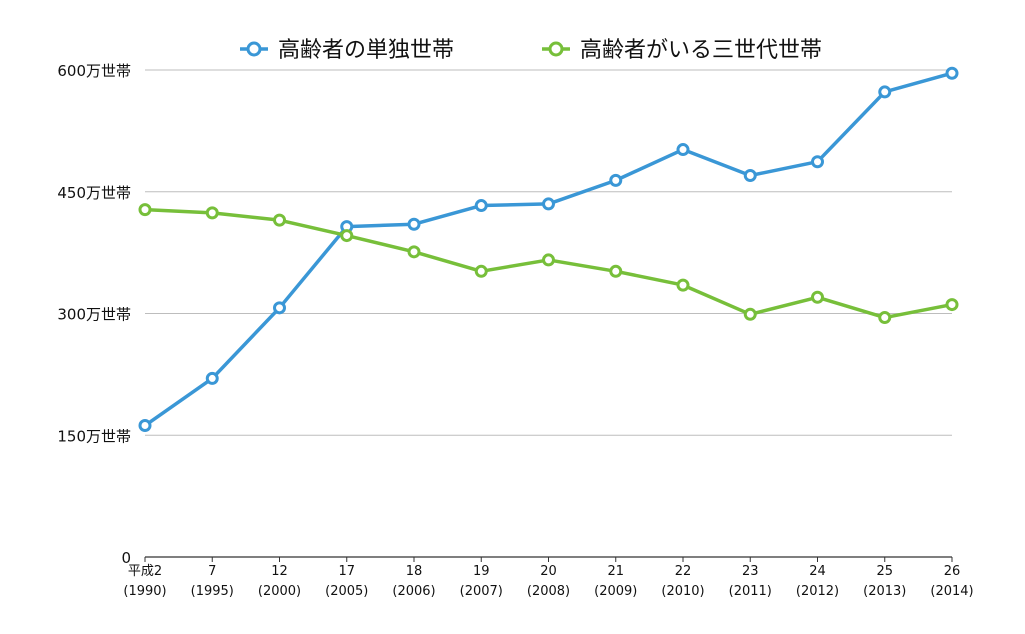  I want to click on x-tick-label-year: (2005), so click(346, 591).